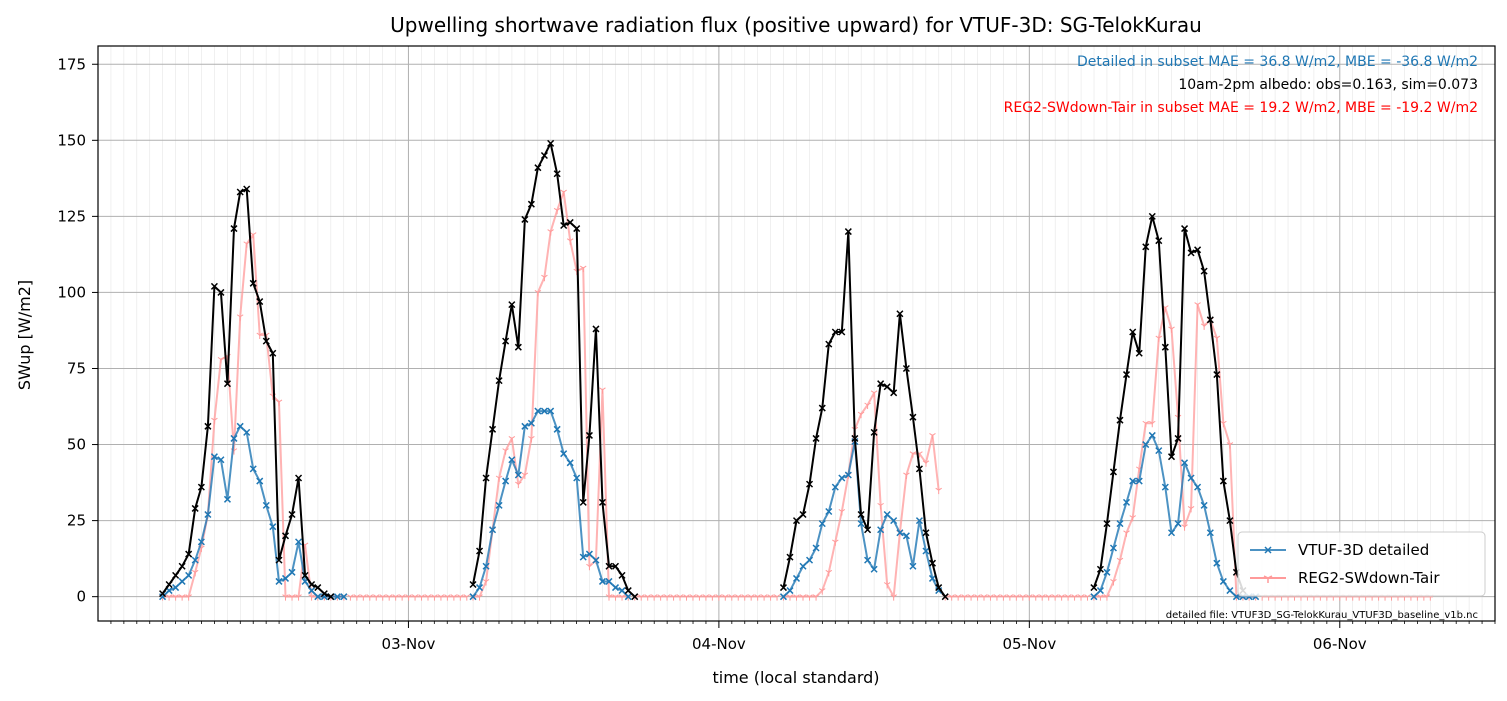  What do you see at coordinates (1268, 579) in the screenshot?
I see `legend-marker-reg2` at bounding box center [1268, 579].